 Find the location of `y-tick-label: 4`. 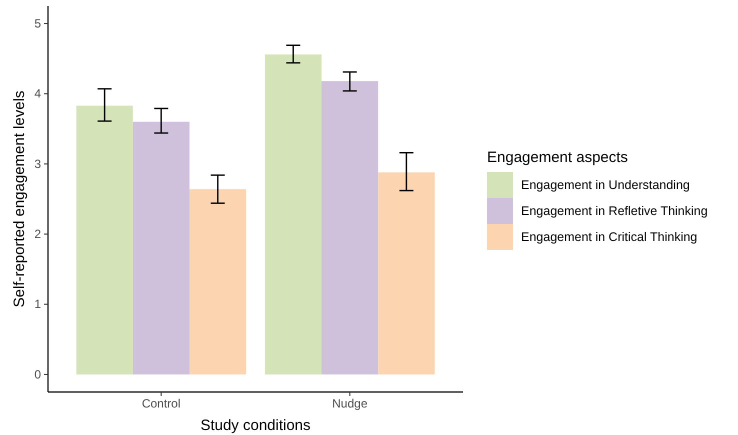

y-tick-label: 4 is located at coordinates (38, 93).